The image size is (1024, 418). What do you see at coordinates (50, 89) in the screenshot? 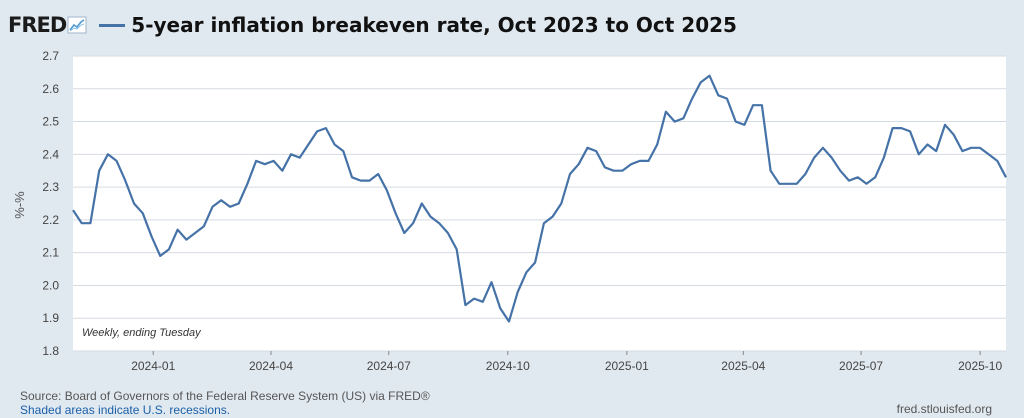
I see `y-tick-label: 2.6` at bounding box center [50, 89].